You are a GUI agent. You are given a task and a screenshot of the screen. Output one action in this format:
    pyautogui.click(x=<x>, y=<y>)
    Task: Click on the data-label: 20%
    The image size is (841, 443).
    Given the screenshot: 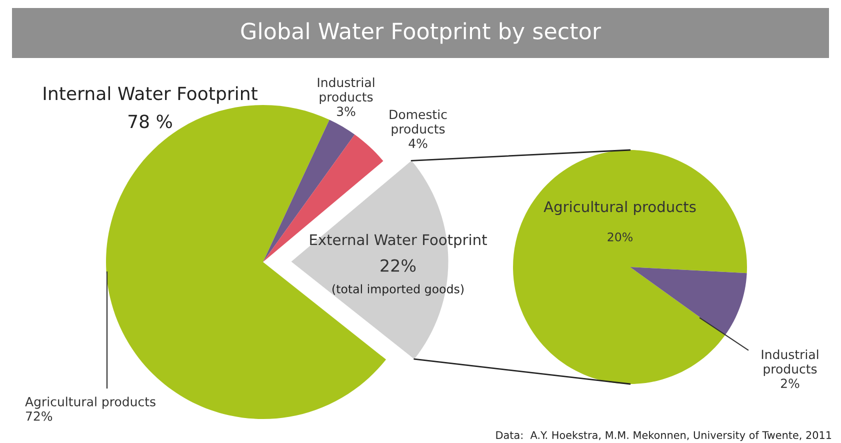 What is the action you would take?
    pyautogui.click(x=620, y=237)
    